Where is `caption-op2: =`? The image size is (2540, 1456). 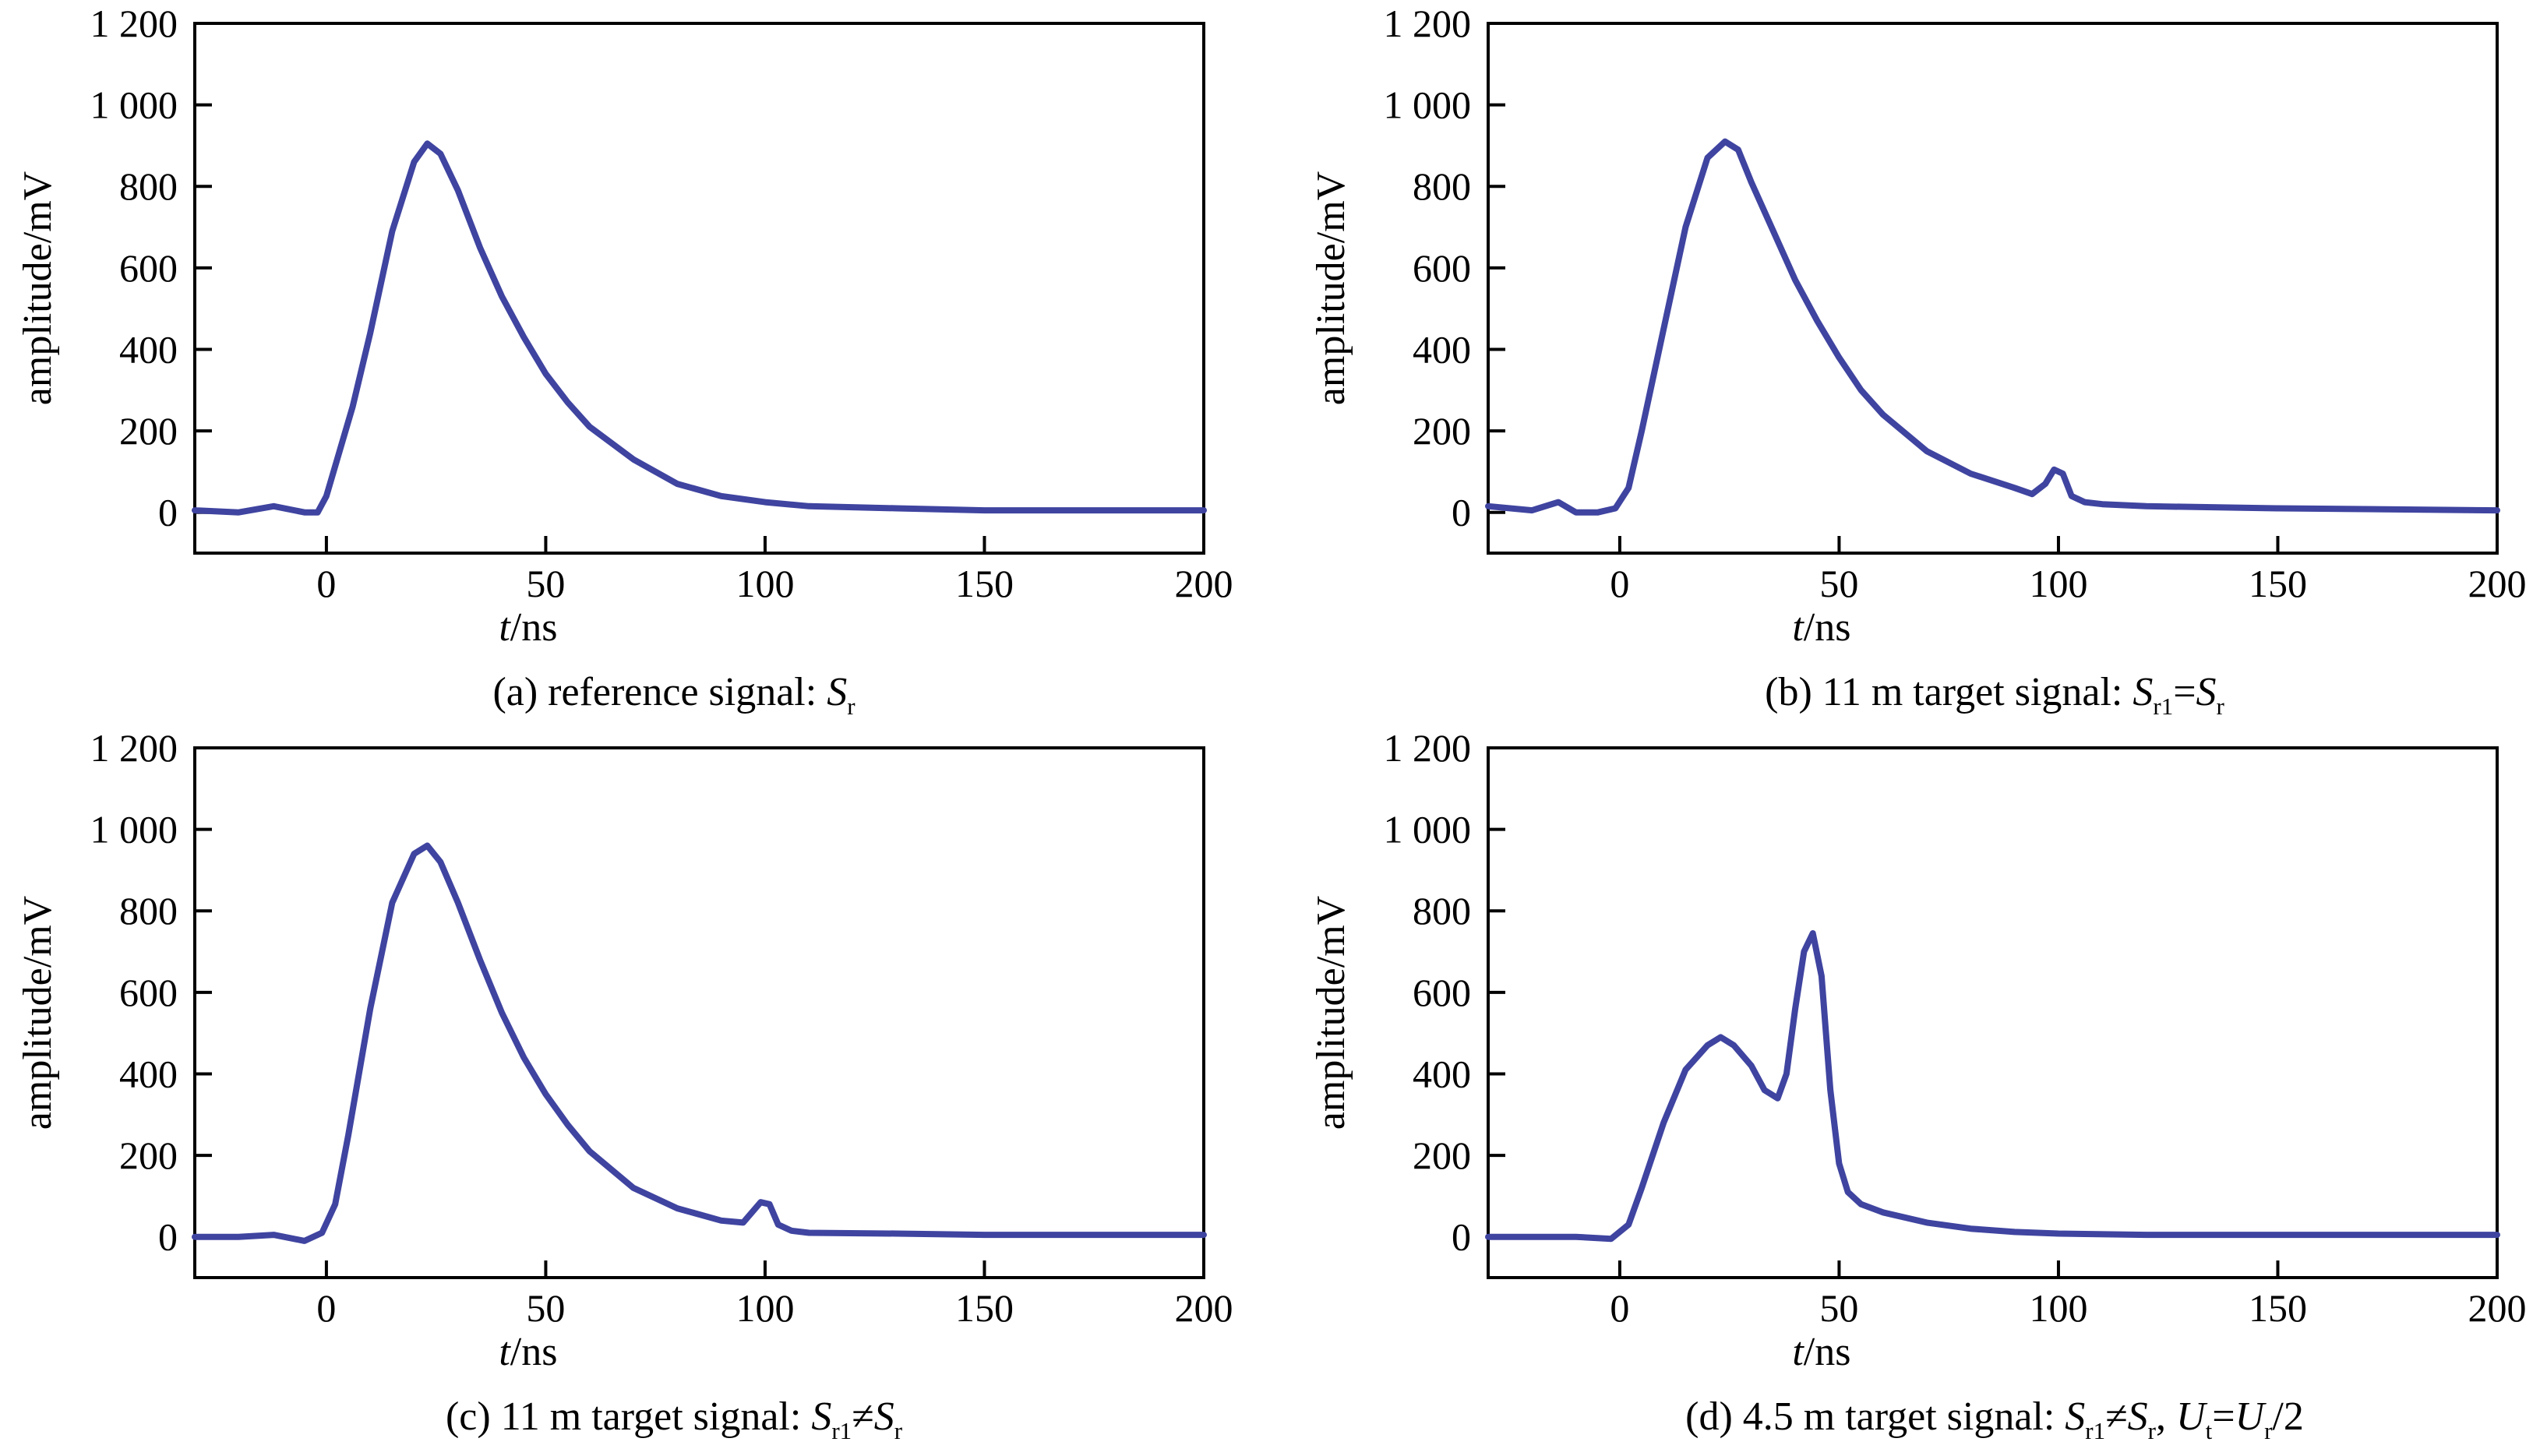 caption-op2: = is located at coordinates (2223, 1417).